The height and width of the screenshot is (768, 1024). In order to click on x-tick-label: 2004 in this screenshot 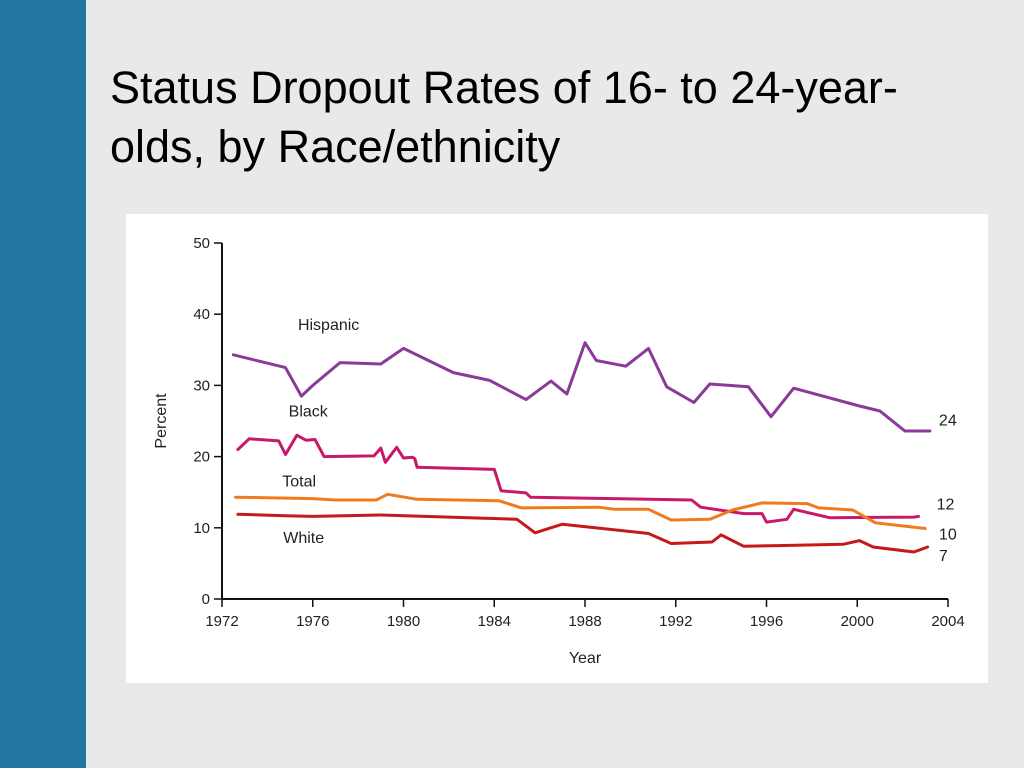, I will do `click(947, 621)`.